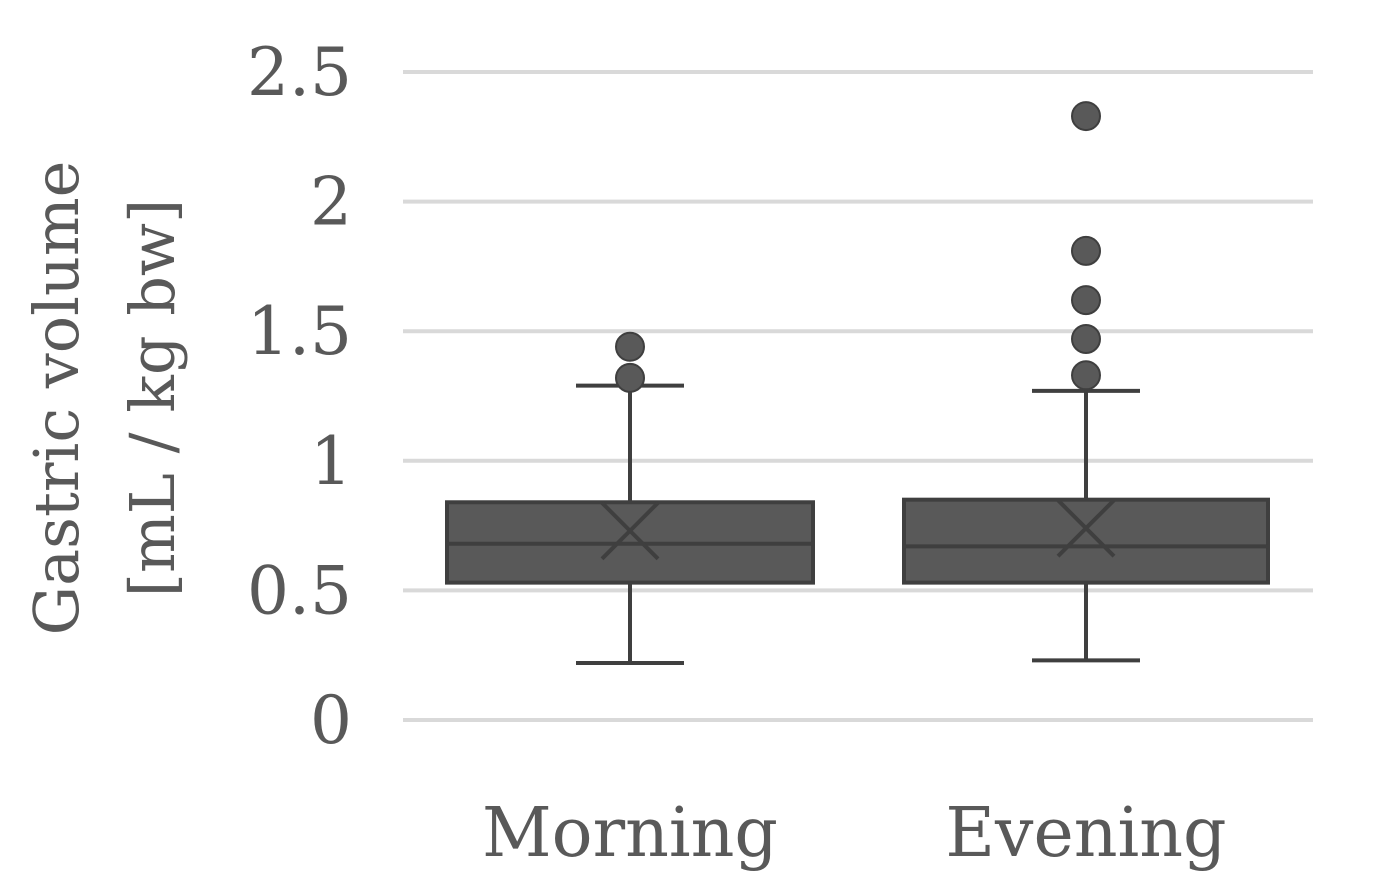  I want to click on box-iqr, so click(1086, 541).